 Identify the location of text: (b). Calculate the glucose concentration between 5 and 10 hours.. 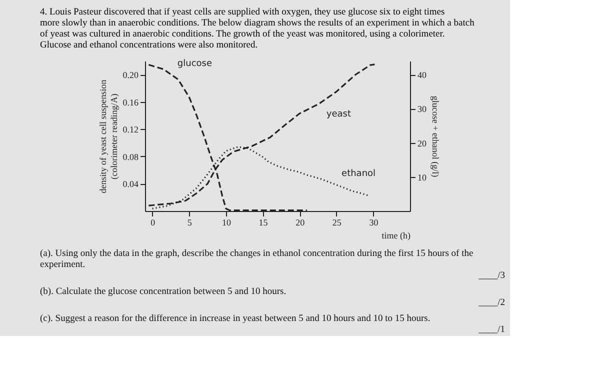
(163, 292).